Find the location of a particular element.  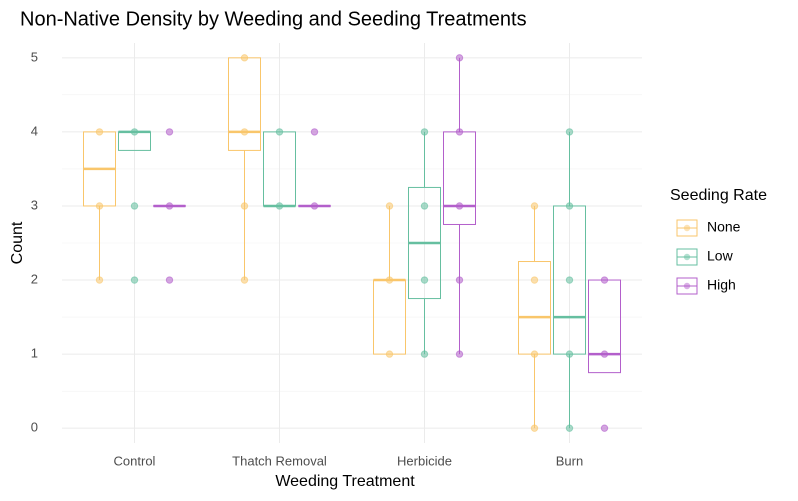

y-tick-label: 1 is located at coordinates (34, 353).